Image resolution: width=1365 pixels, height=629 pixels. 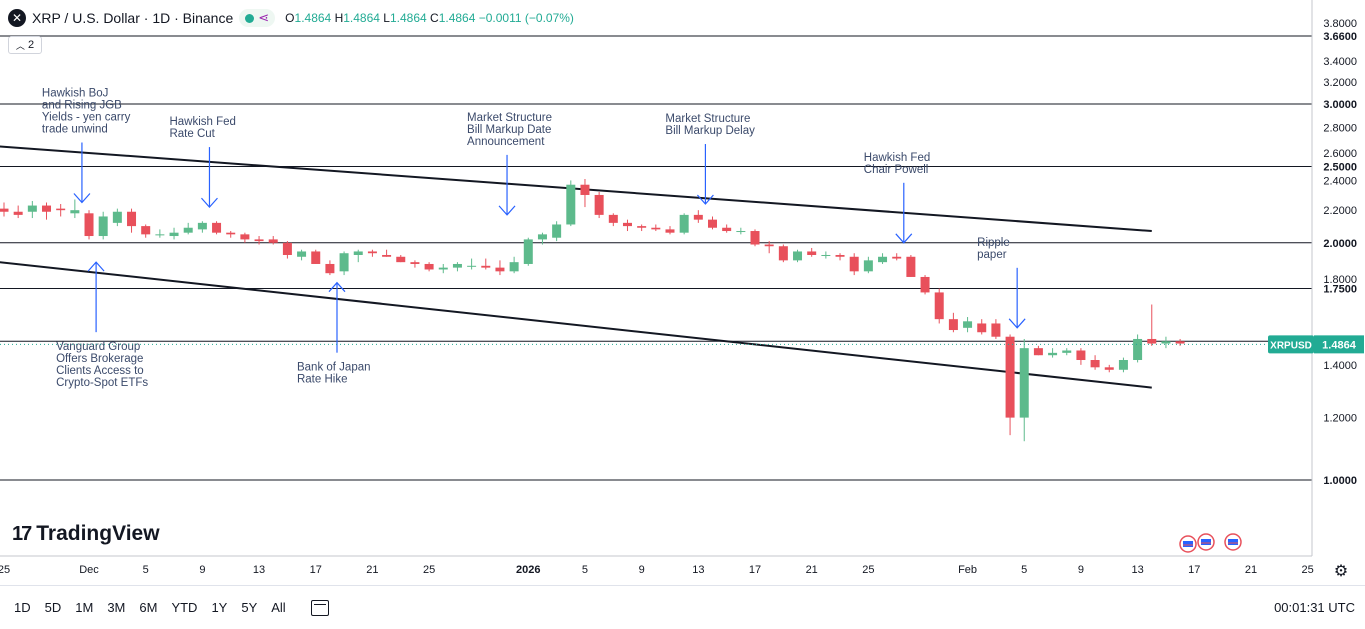 I want to click on last-price-tag-bg, so click(x=1339, y=344).